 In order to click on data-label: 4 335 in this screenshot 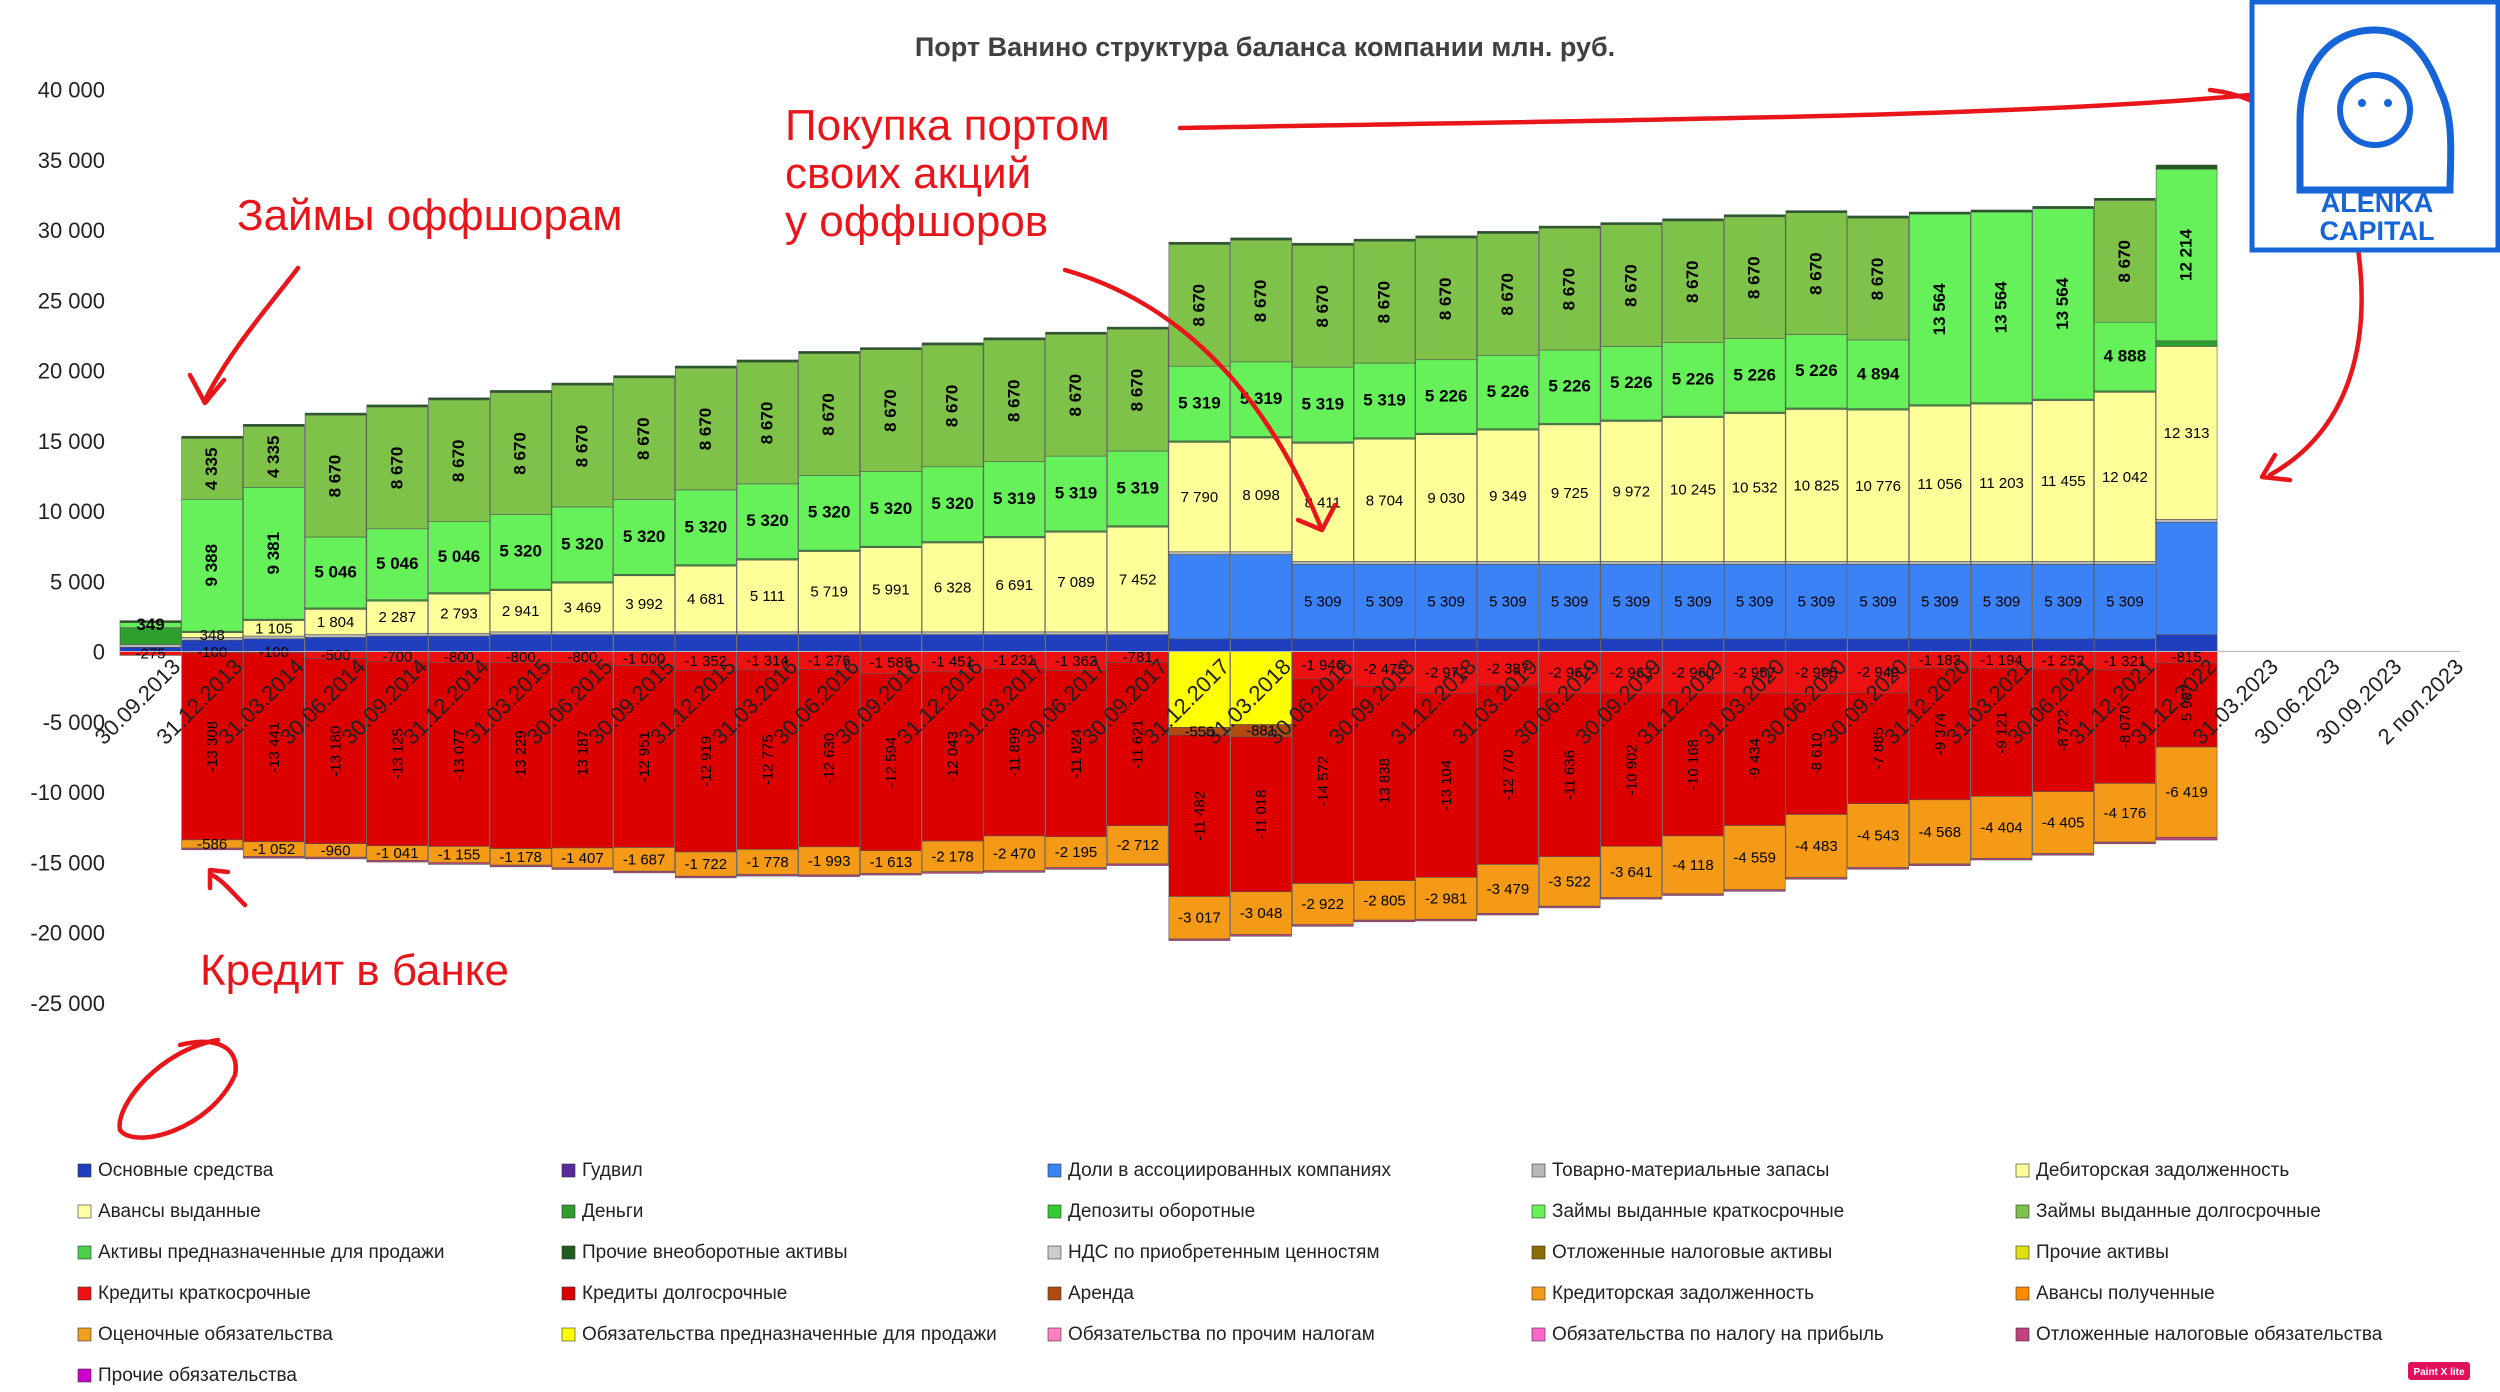, I will do `click(273, 457)`.